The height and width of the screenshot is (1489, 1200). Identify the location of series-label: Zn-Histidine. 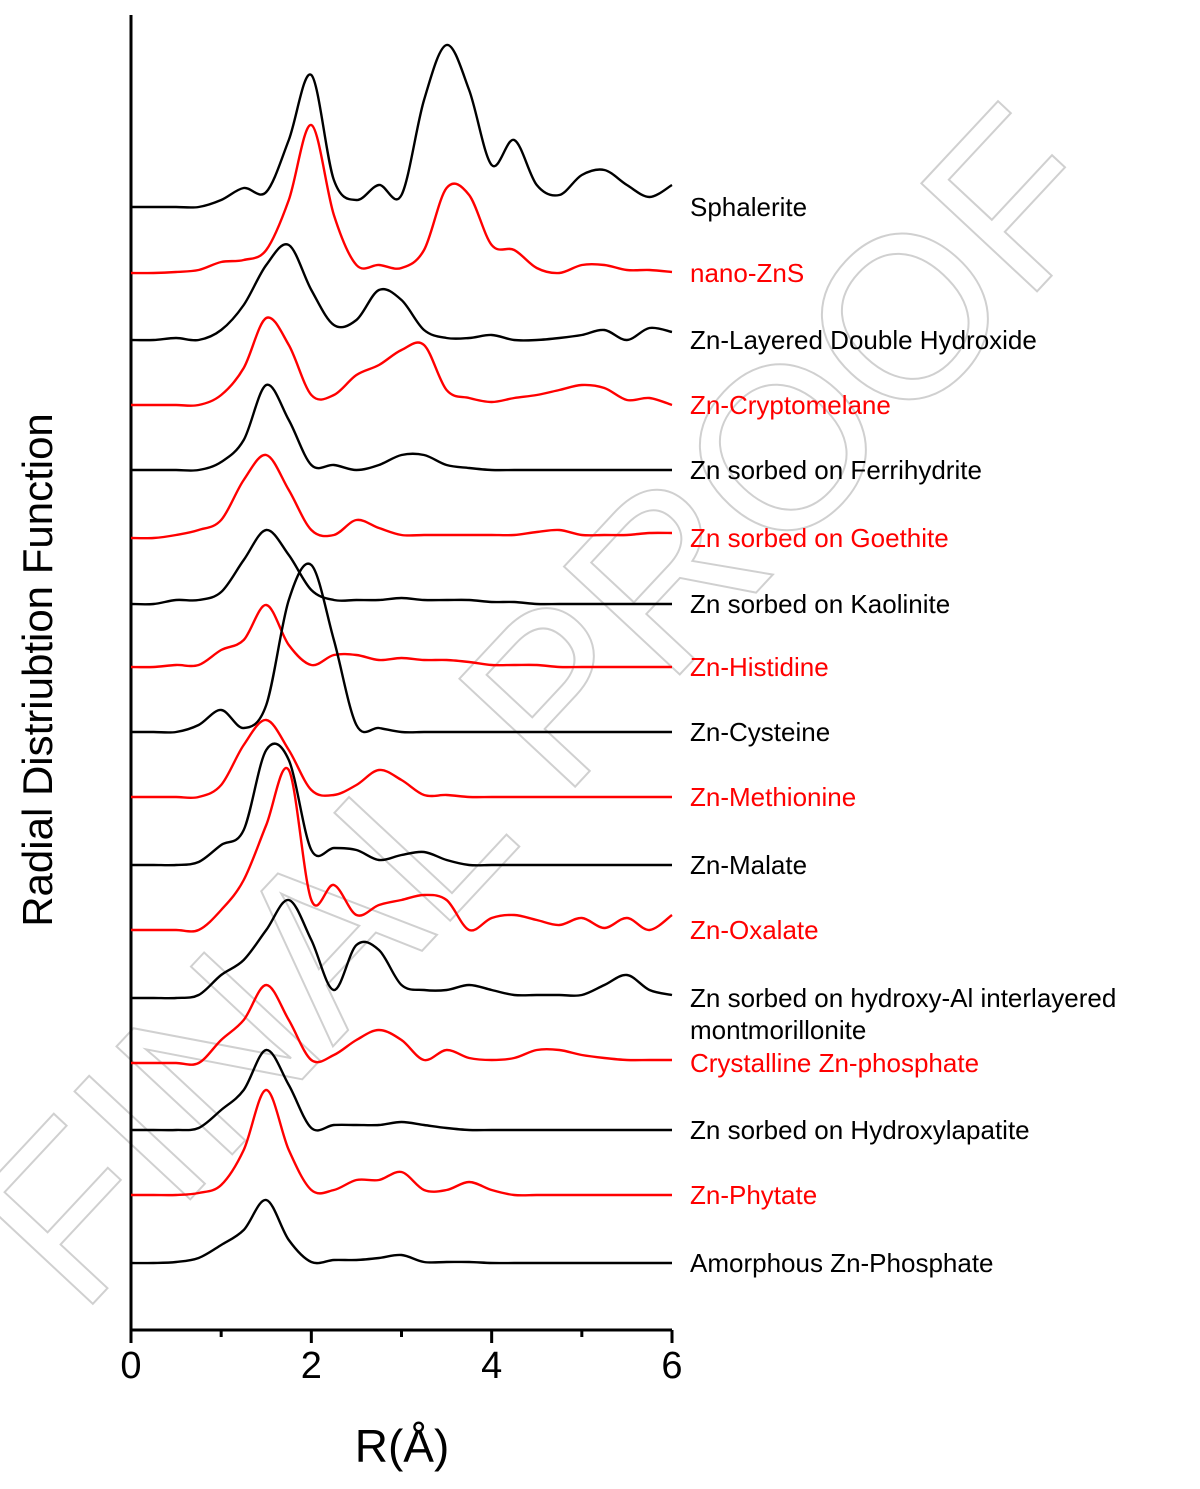
(759, 667).